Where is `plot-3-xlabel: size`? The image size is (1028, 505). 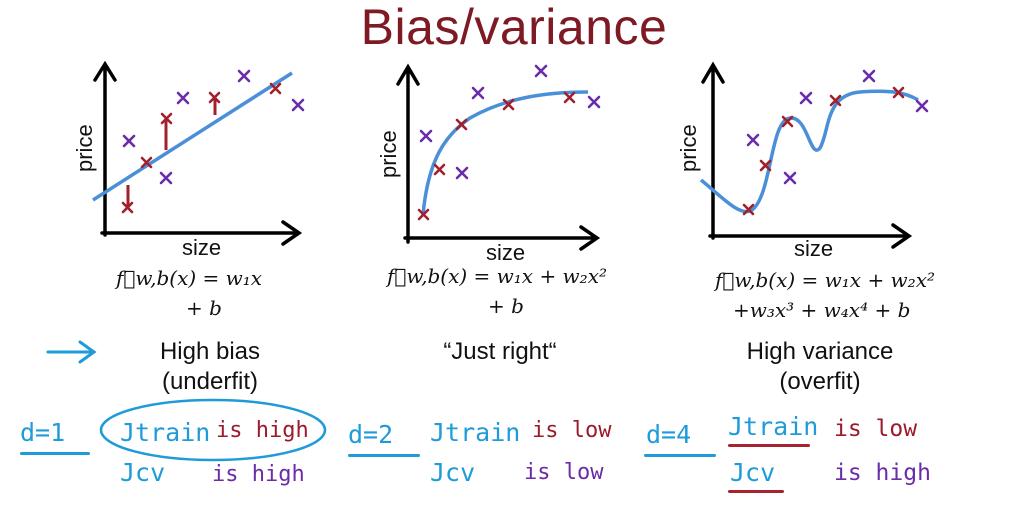 plot-3-xlabel: size is located at coordinates (814, 248).